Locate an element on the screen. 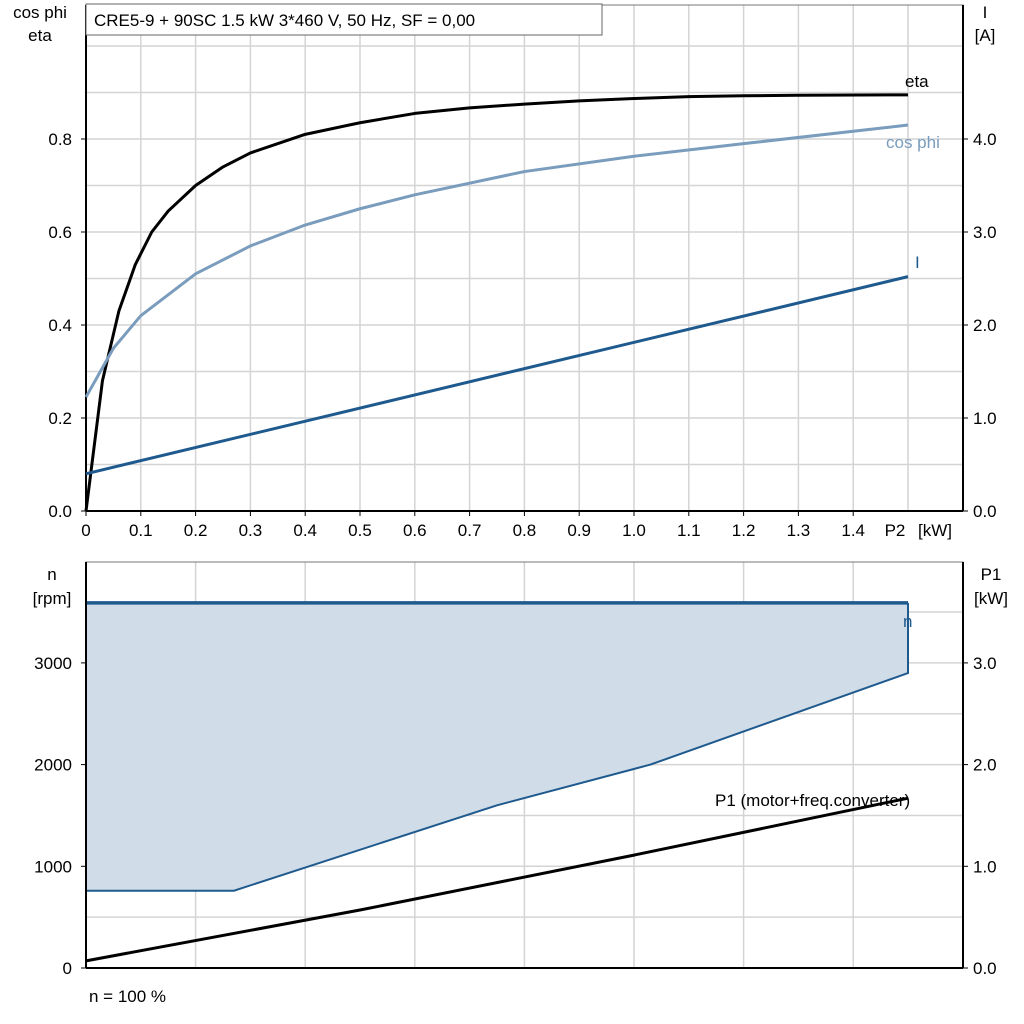 The height and width of the screenshot is (1024, 1024). y-tick-label-left: 0 is located at coordinates (67, 968).